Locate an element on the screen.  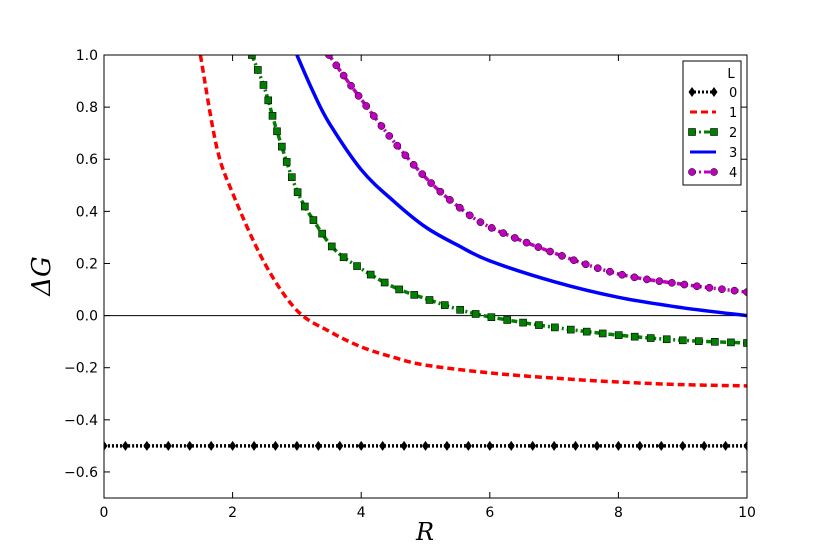
legend-label: 3 is located at coordinates (733, 153).